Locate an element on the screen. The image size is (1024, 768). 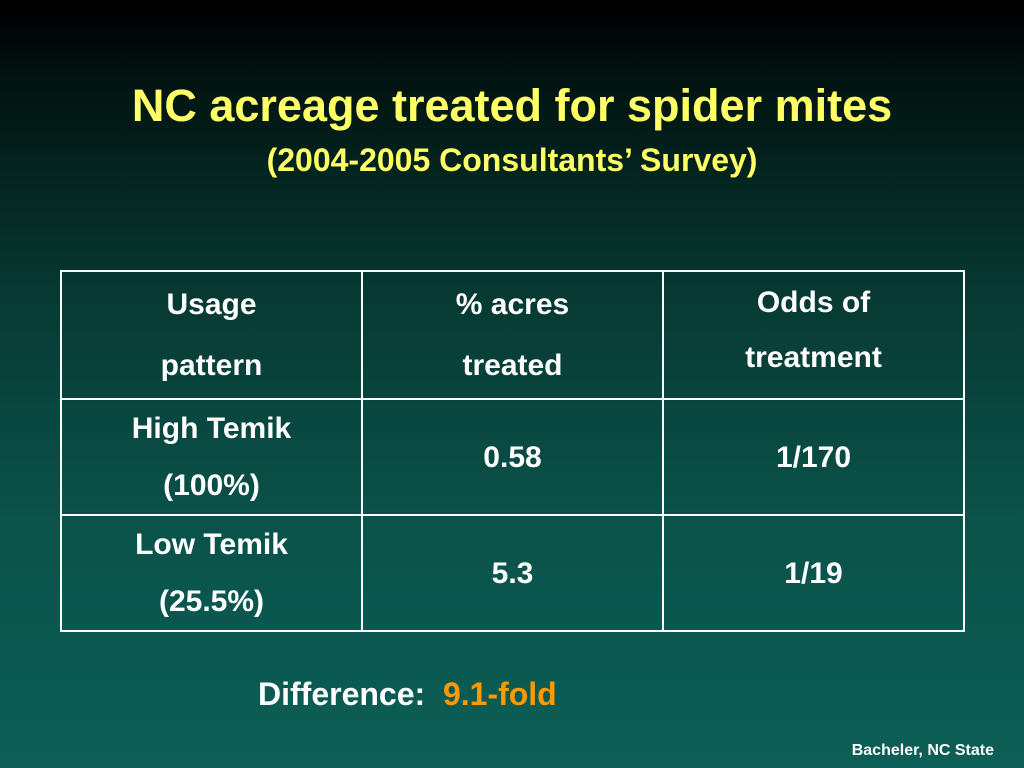
usage-cell: Low Temik (25.5%) is located at coordinates (211, 573).